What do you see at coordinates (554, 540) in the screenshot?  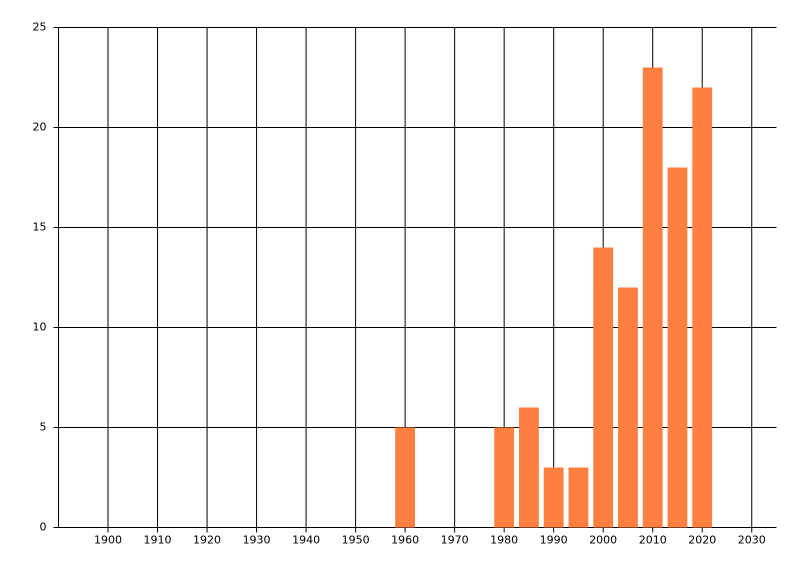 I see `x-tick-label: 1990` at bounding box center [554, 540].